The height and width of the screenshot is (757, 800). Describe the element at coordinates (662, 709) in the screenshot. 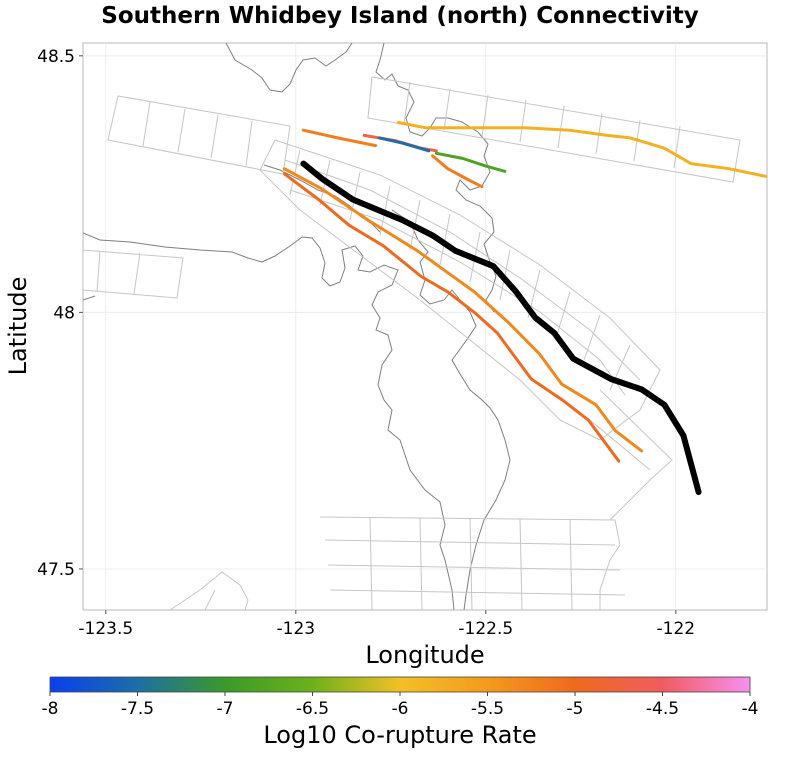

I see `colorbar-tick-label: -4.5` at that location.